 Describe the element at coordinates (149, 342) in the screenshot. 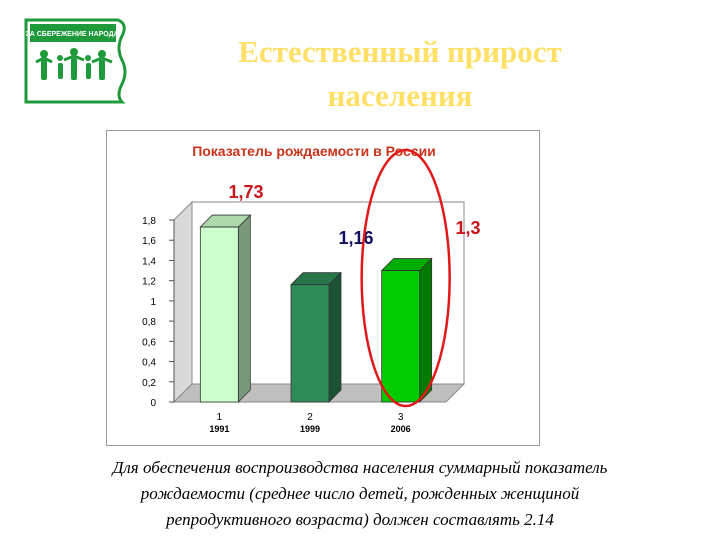

I see `y-tick-label: 0,6` at that location.